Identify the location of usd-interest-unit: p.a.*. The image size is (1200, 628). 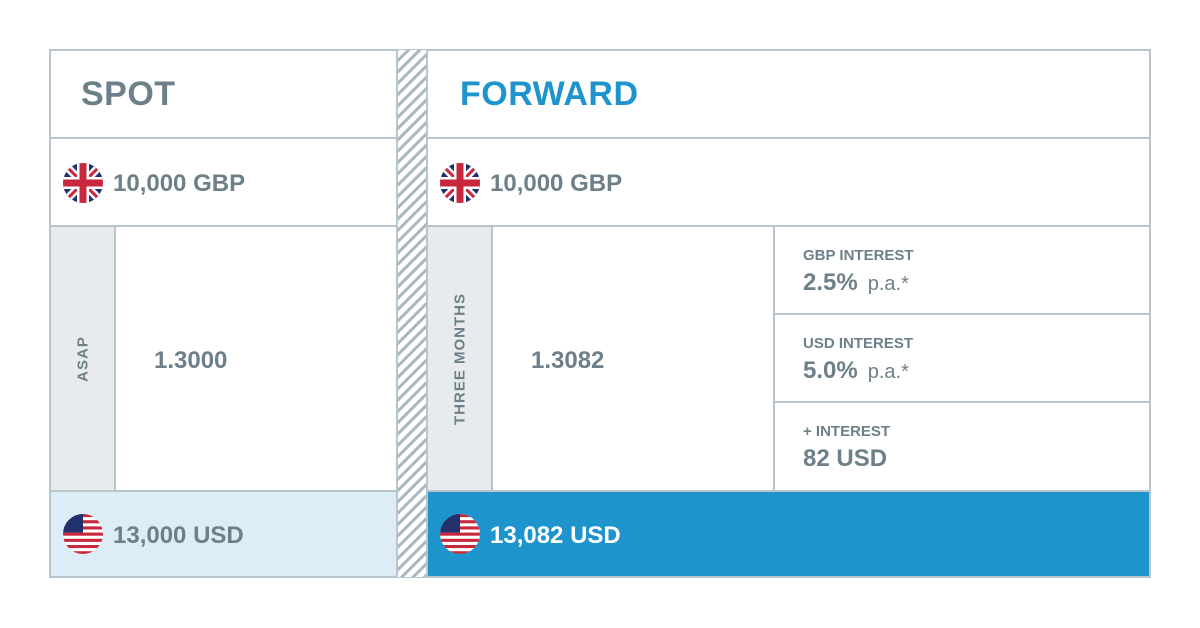
(888, 372).